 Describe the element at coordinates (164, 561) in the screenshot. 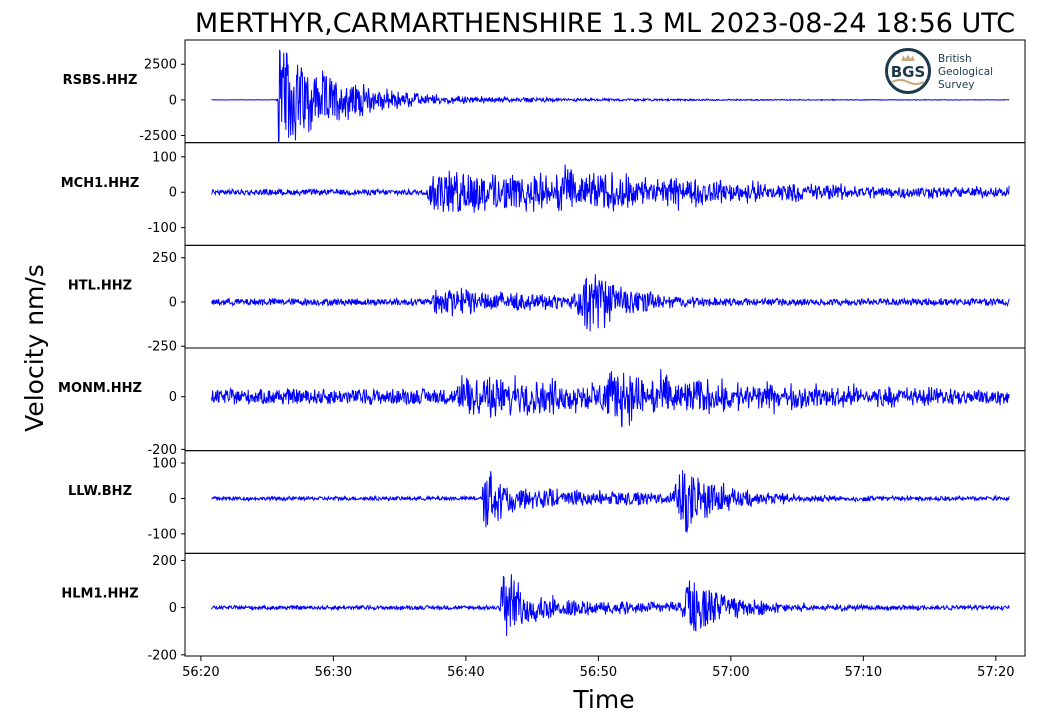

I see `y-tick-label: 200` at that location.